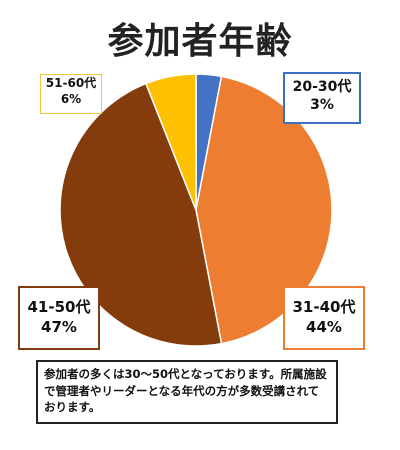 This screenshot has width=400, height=450. Describe the element at coordinates (170, 142) in the screenshot. I see `pie-slice-51-60代` at that location.